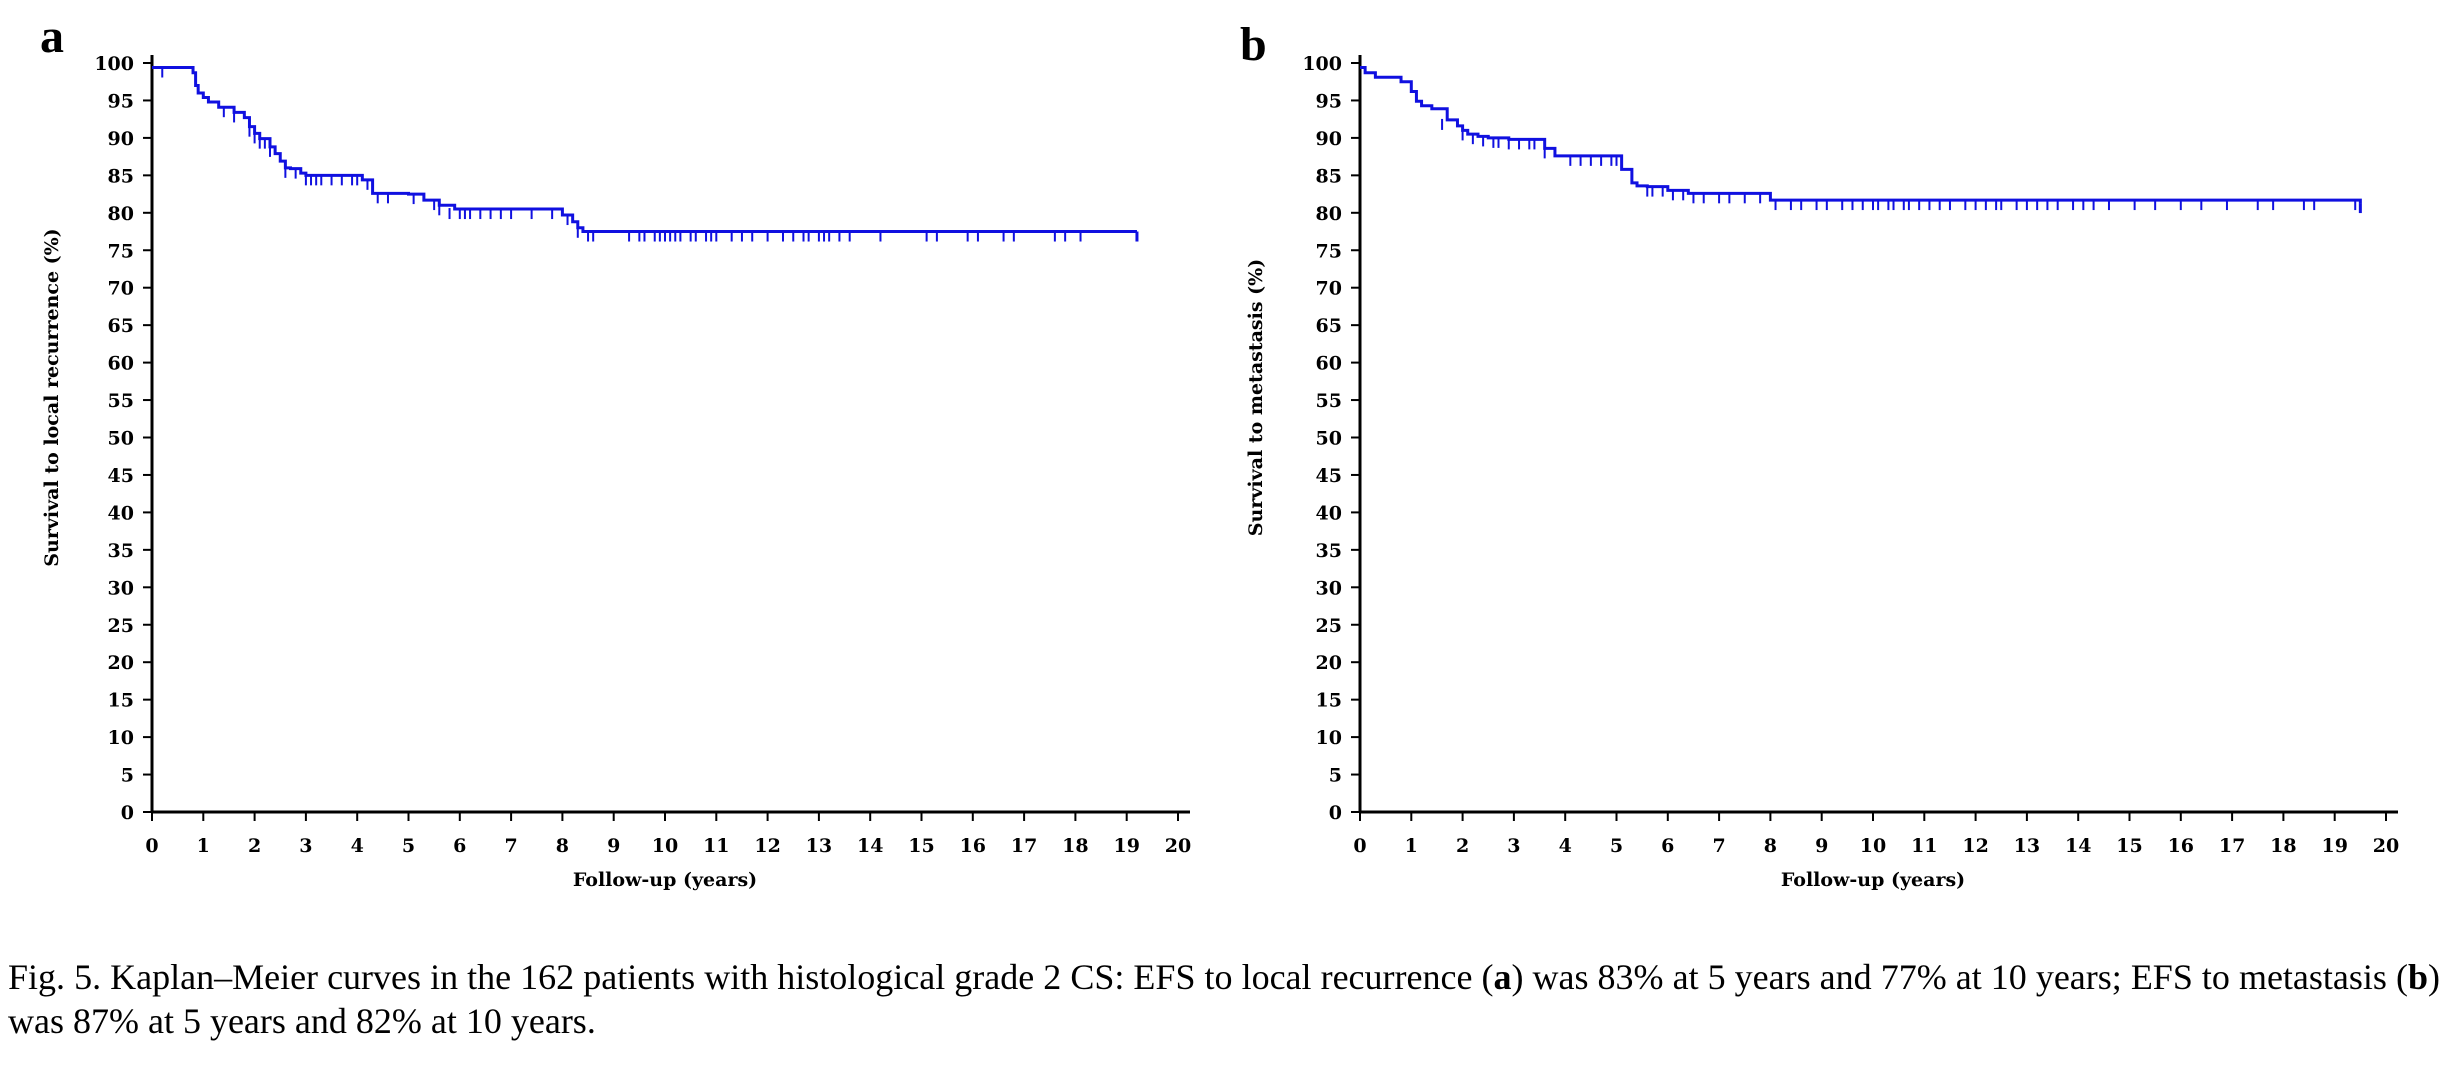  I want to click on y-axis-title: Survival to local recurrence (%), so click(52, 397).